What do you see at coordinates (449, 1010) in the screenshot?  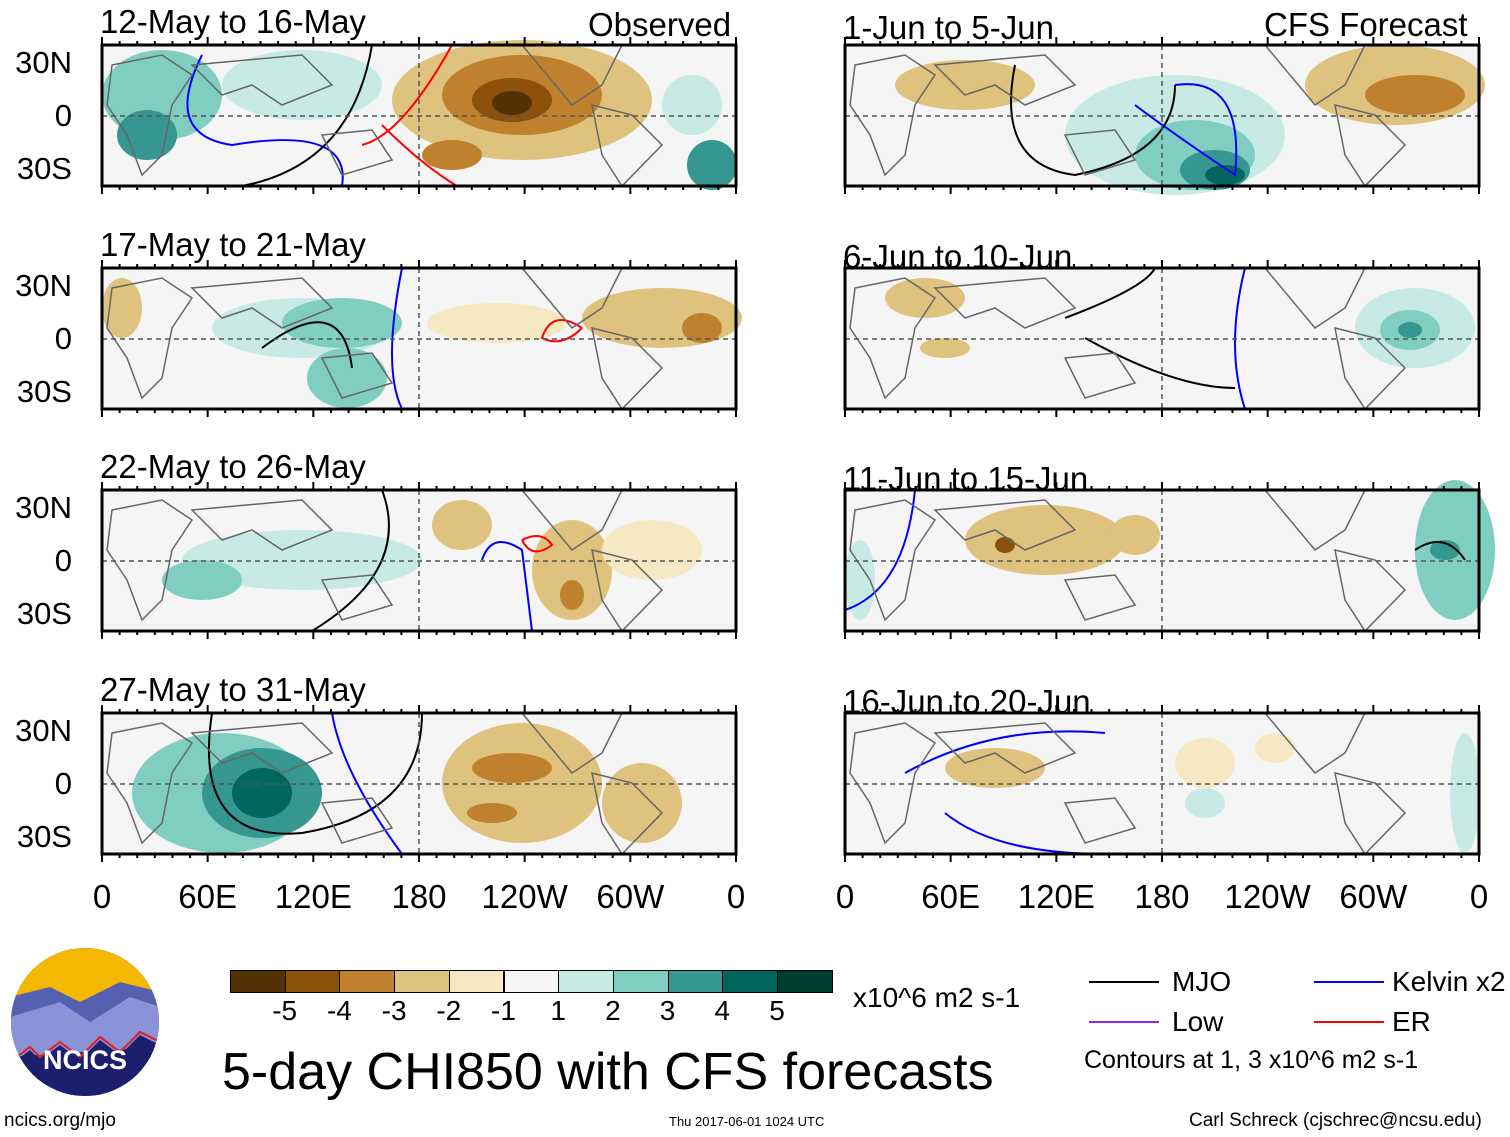 I see `colorbar-tick-label: -2` at bounding box center [449, 1010].